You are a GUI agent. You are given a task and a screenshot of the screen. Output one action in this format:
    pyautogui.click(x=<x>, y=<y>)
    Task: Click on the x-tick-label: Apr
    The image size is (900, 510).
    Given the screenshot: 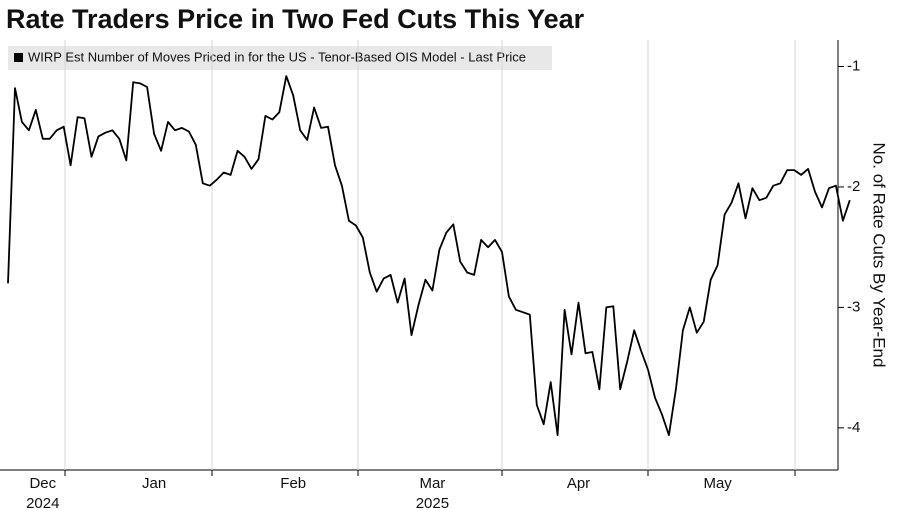 What is the action you would take?
    pyautogui.click(x=578, y=483)
    